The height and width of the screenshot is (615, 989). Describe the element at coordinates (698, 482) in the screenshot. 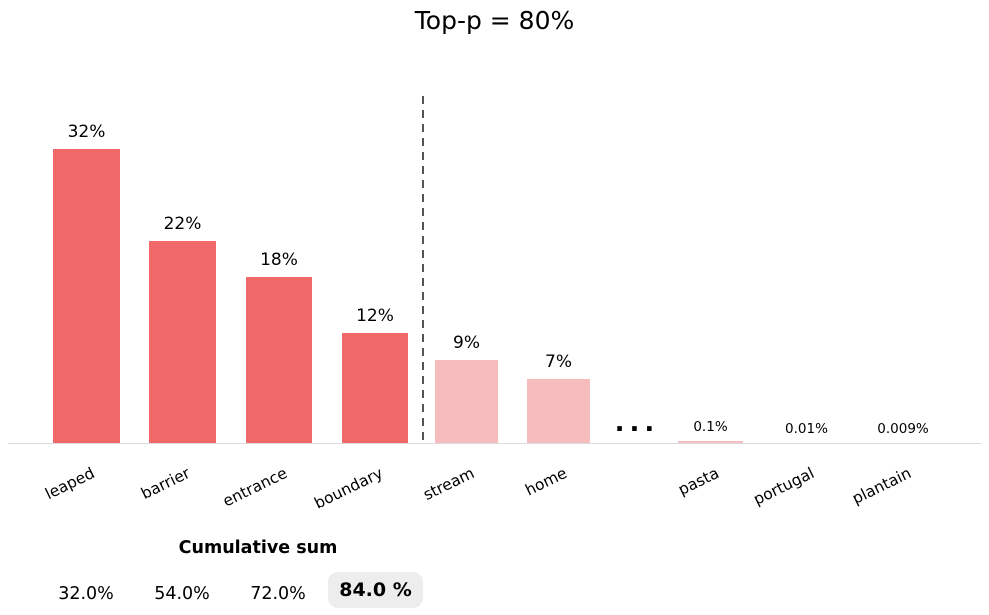

I see `x-tick-label-pasta: pasta` at that location.